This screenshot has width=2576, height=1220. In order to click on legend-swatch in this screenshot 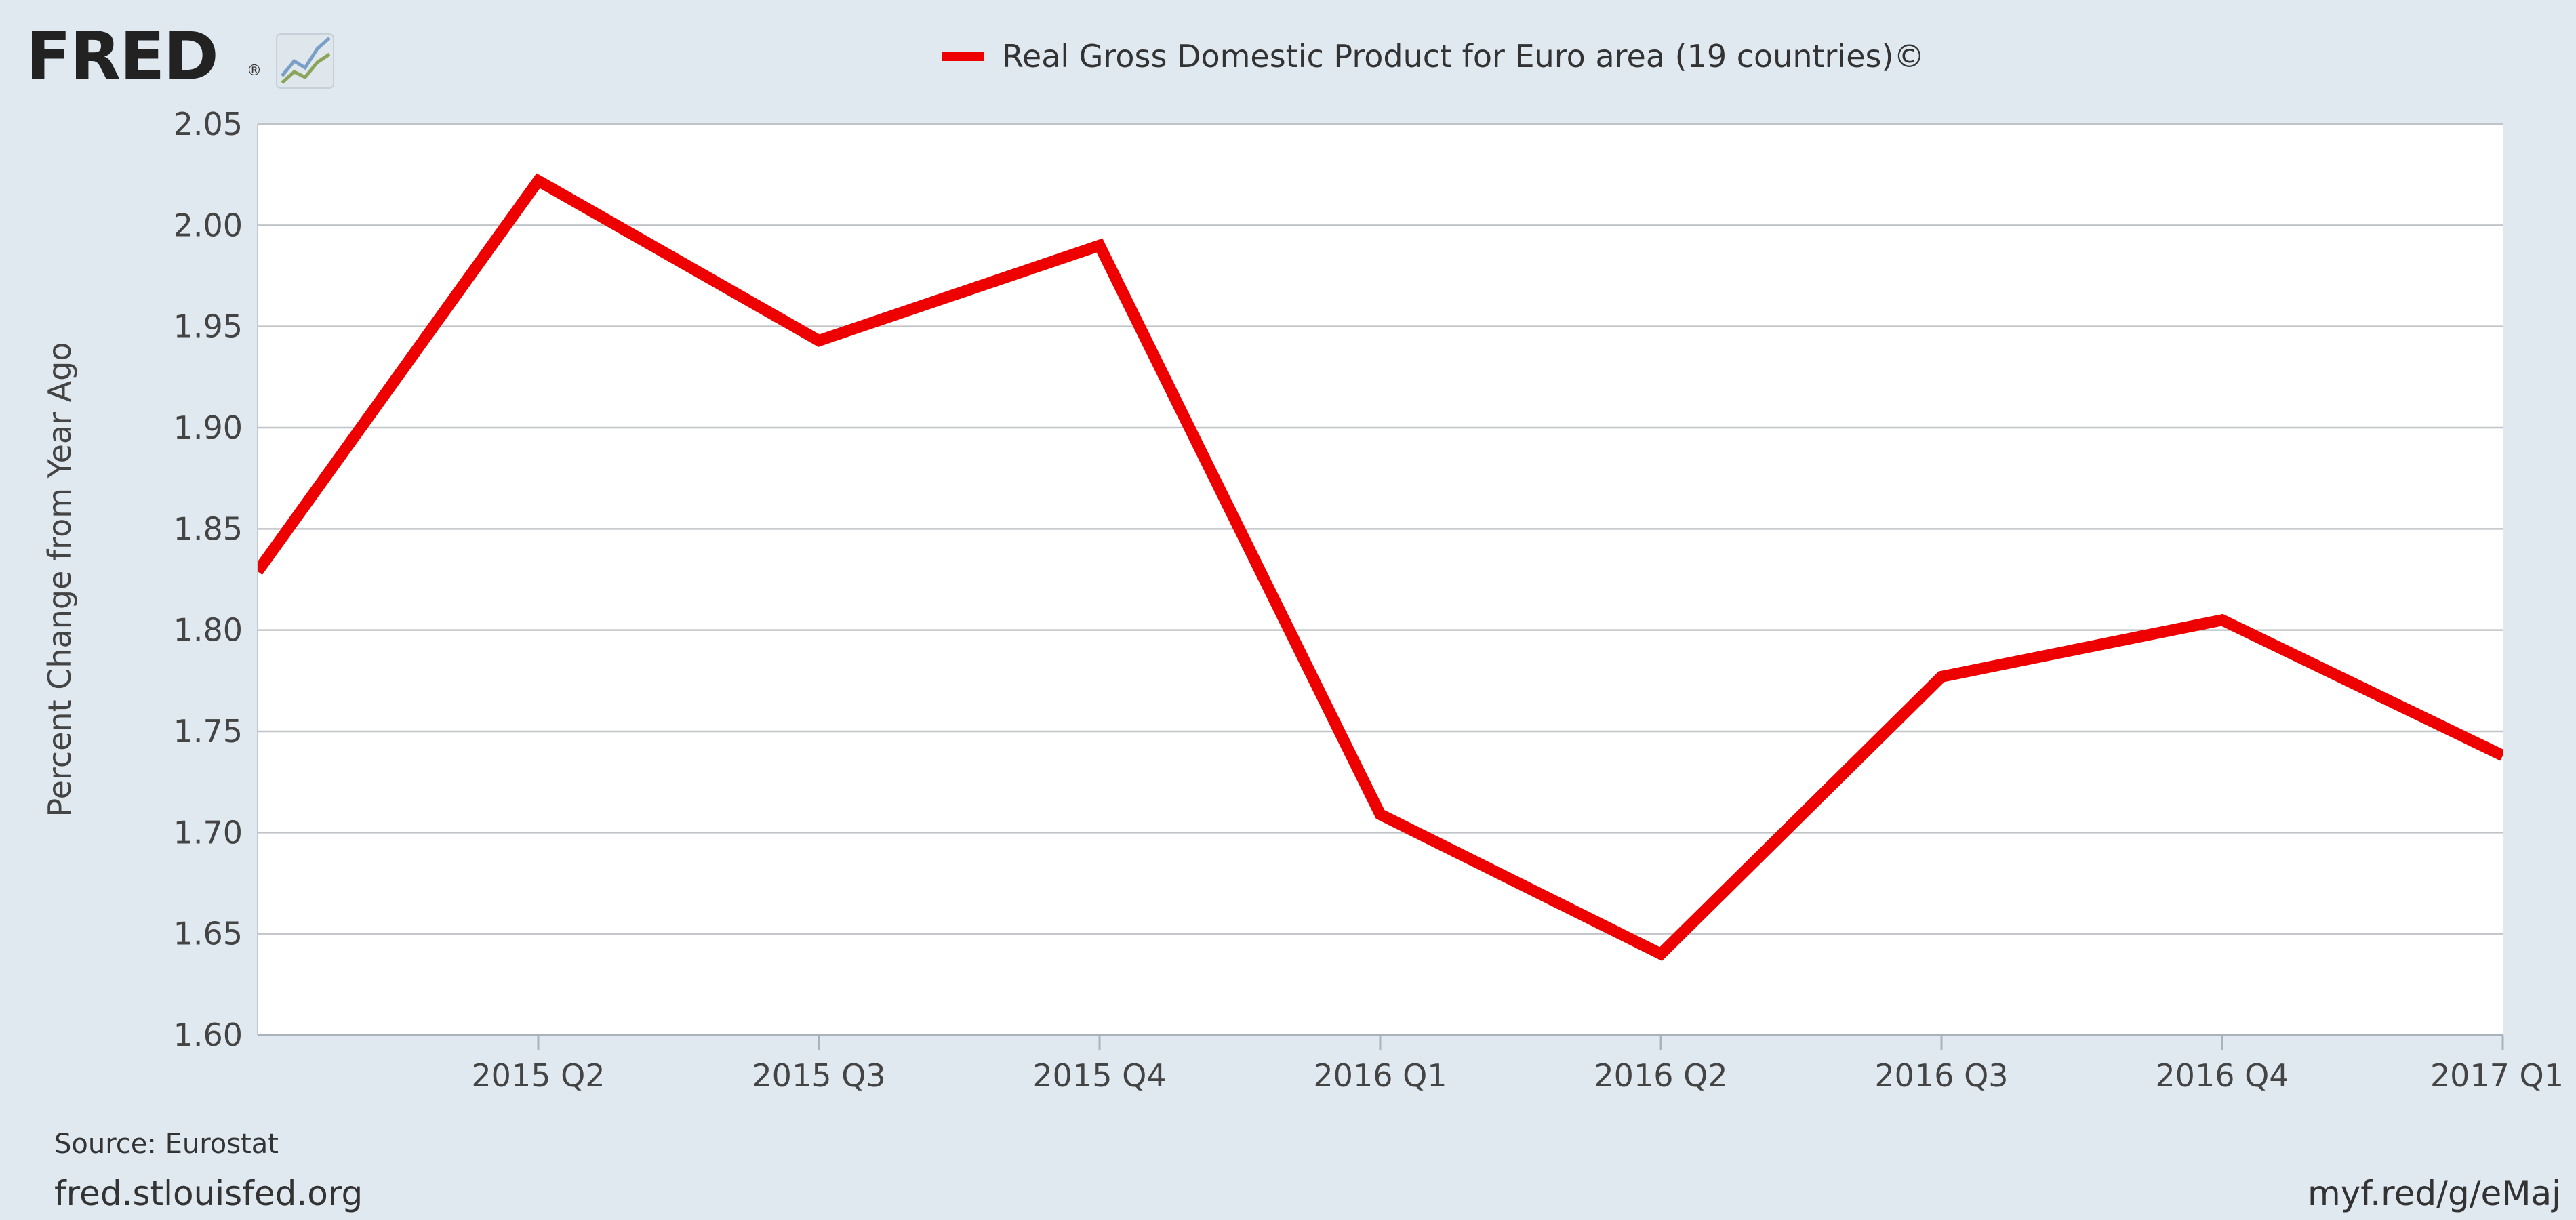, I will do `click(963, 56)`.